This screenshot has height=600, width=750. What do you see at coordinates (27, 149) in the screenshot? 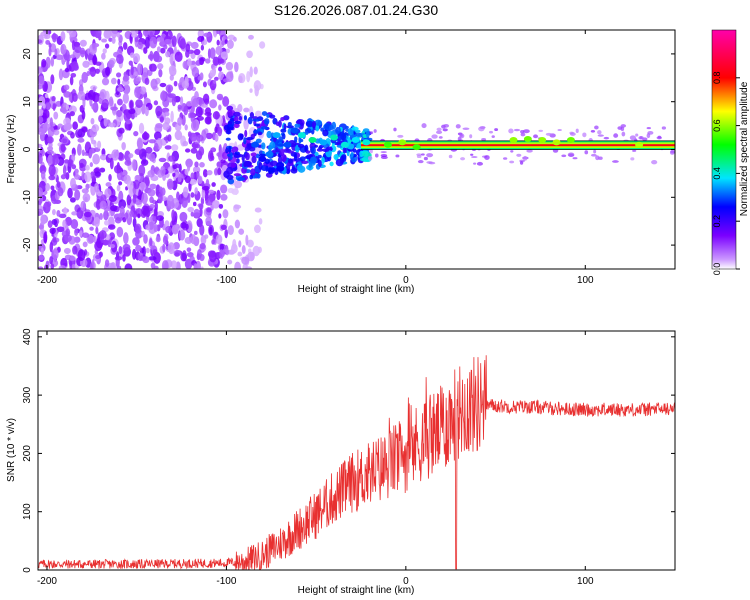
I see `spectrogram-ytick-label: 0` at bounding box center [27, 149].